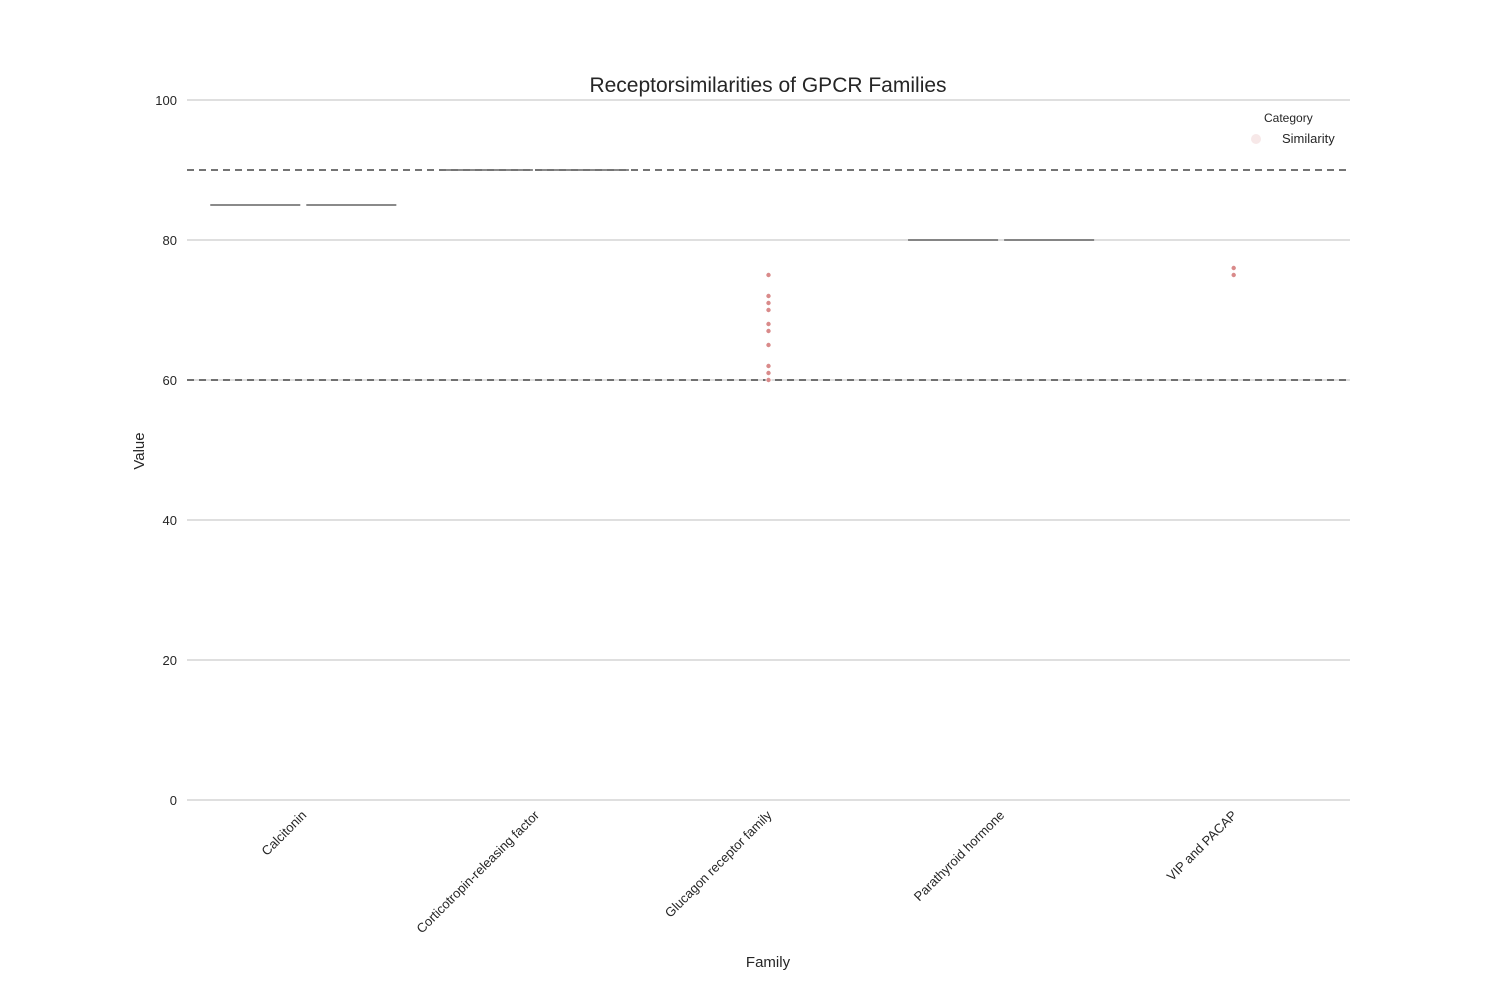  Describe the element at coordinates (767, 85) in the screenshot. I see `chart-title: Receptorsimilarities of GPCR Families` at that location.